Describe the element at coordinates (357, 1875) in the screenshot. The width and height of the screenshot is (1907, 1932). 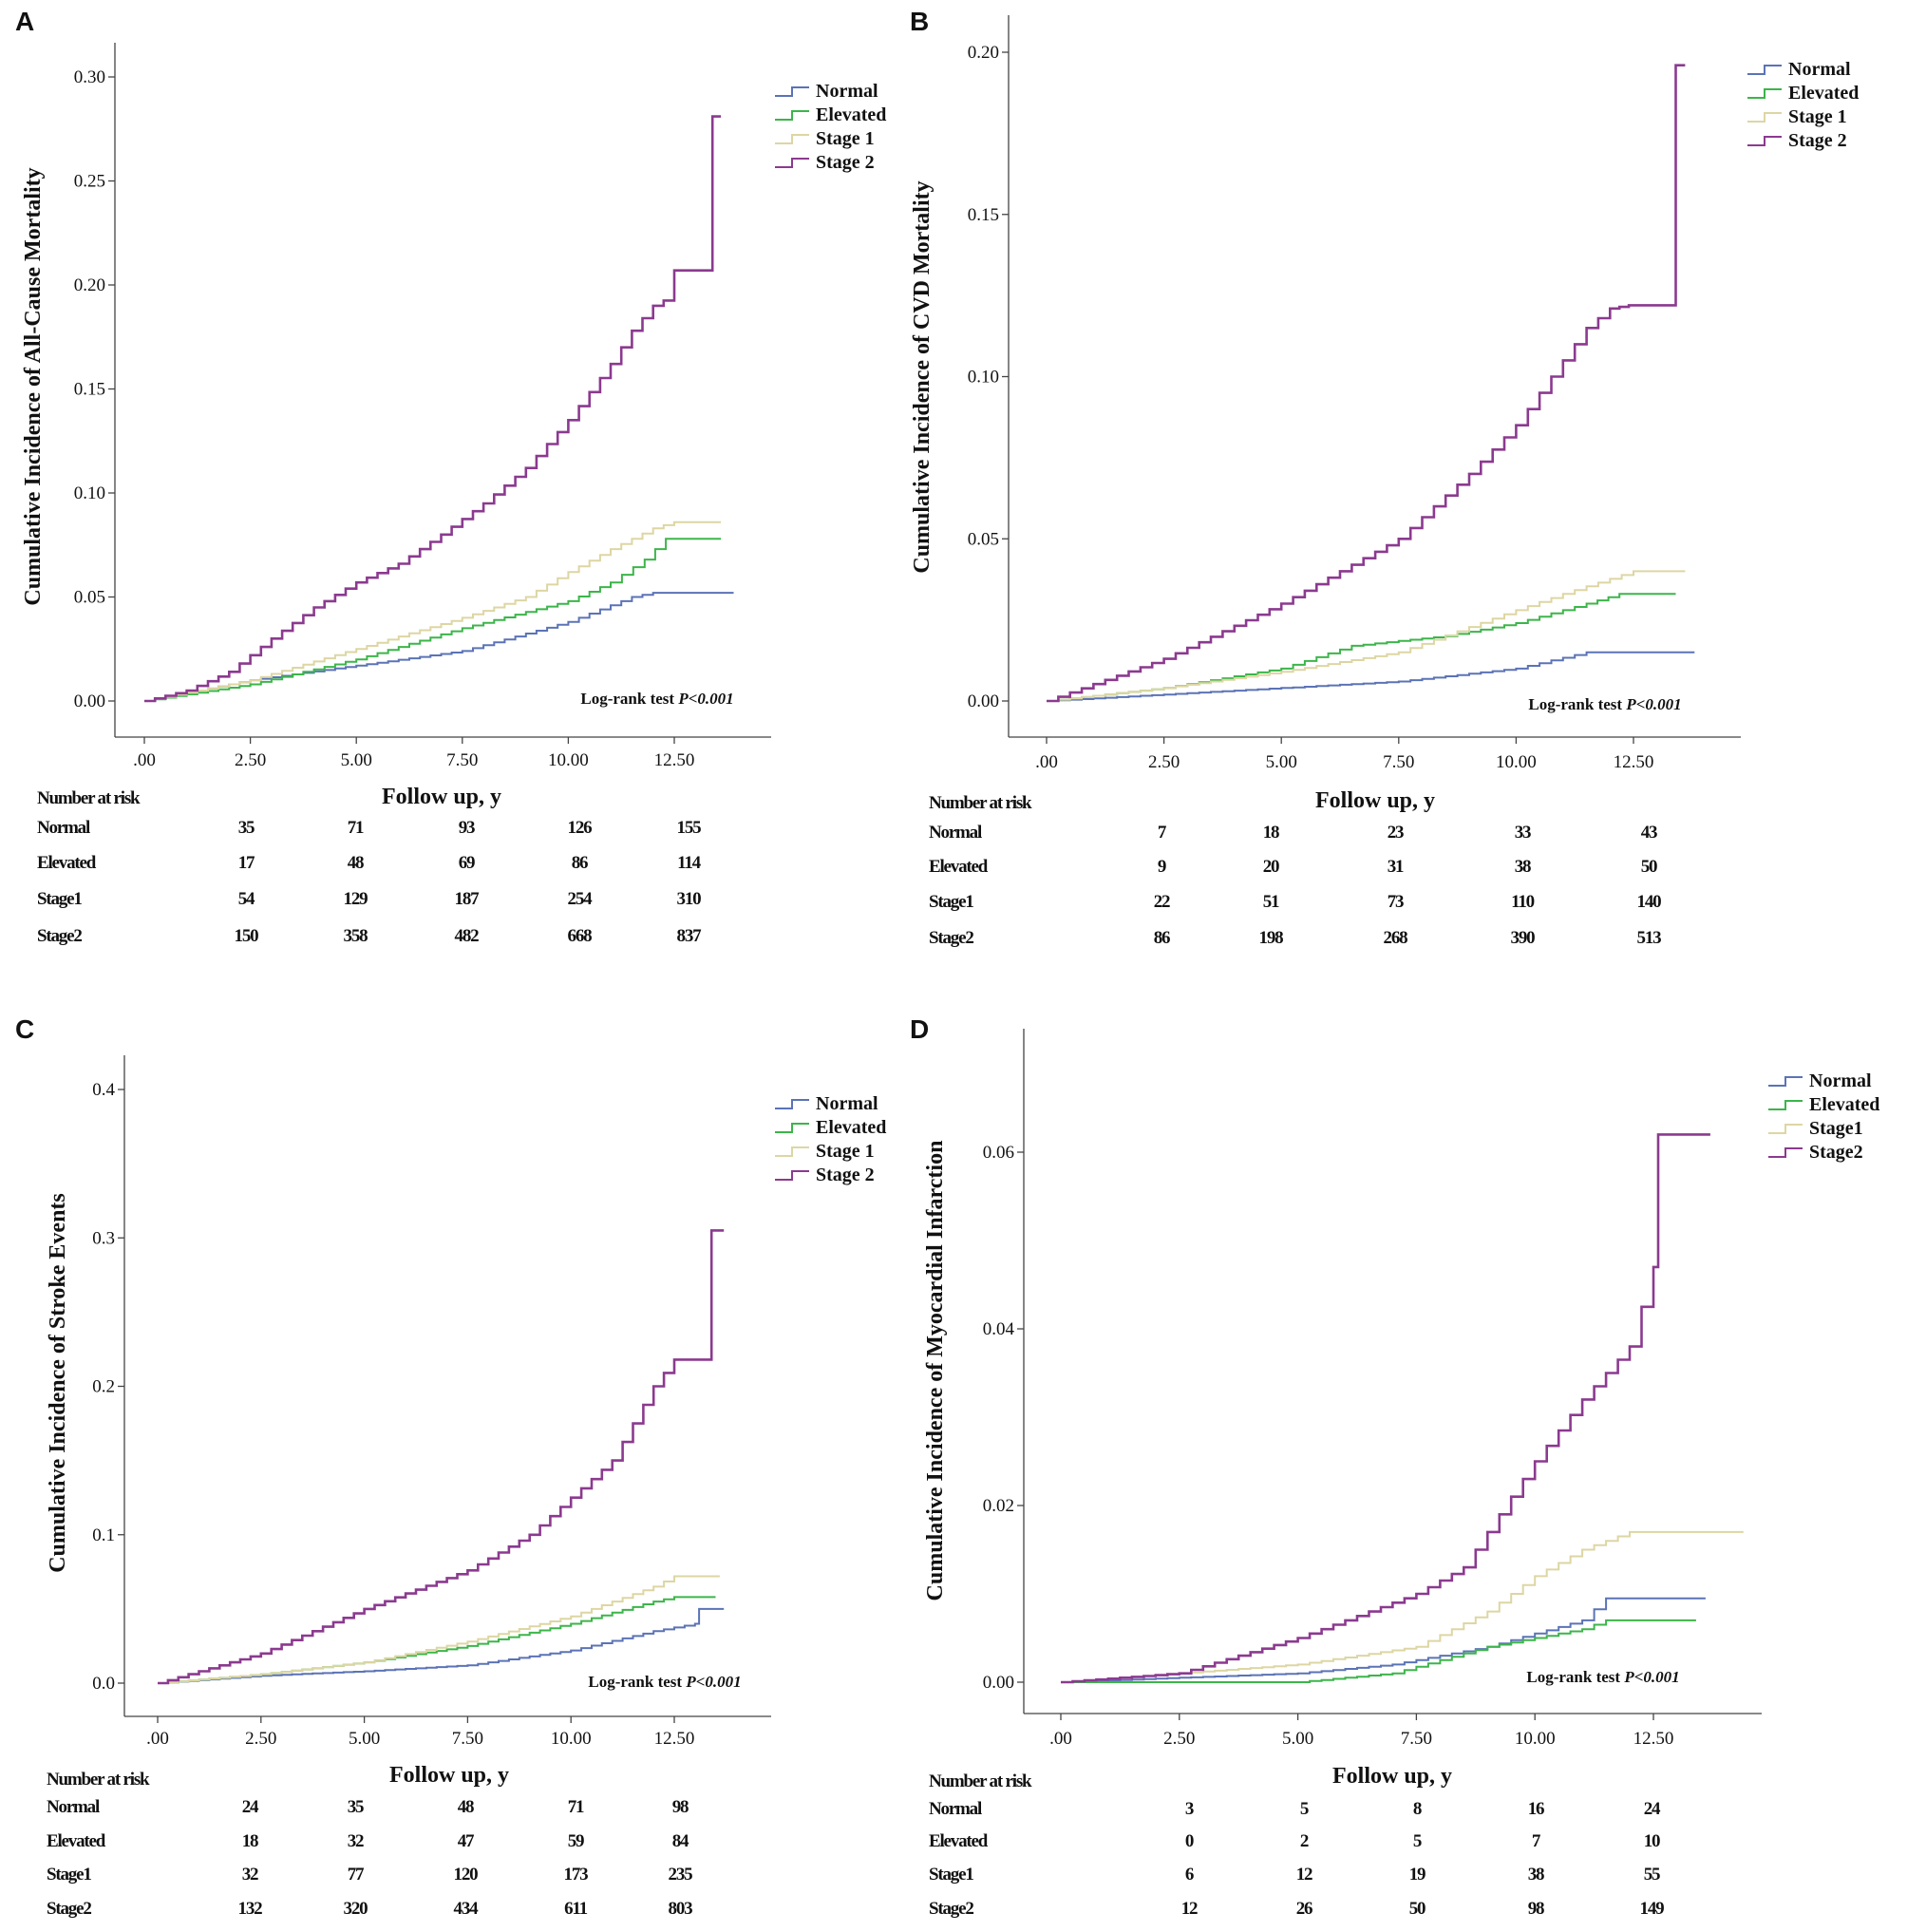
I see `risk-cell: 77` at that location.